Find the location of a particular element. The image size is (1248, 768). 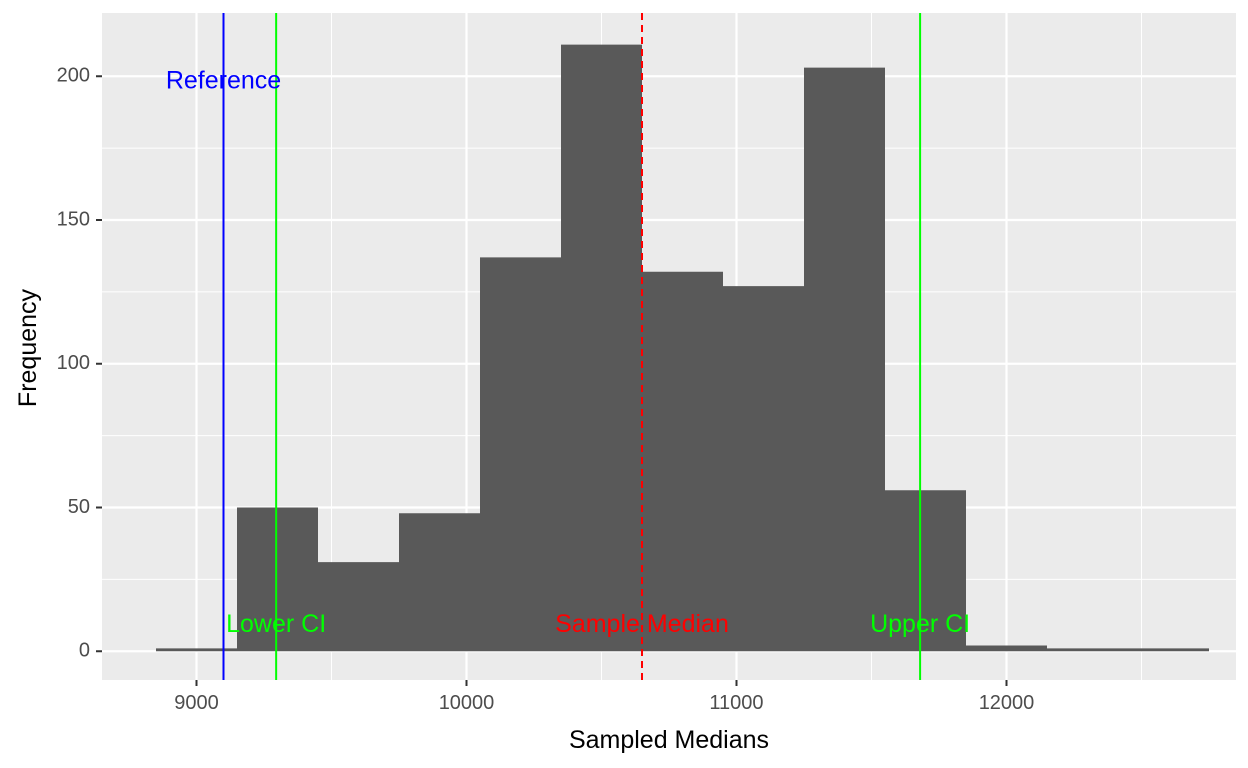

y-axis: 0 50 100 150 200 is located at coordinates (79, 363).